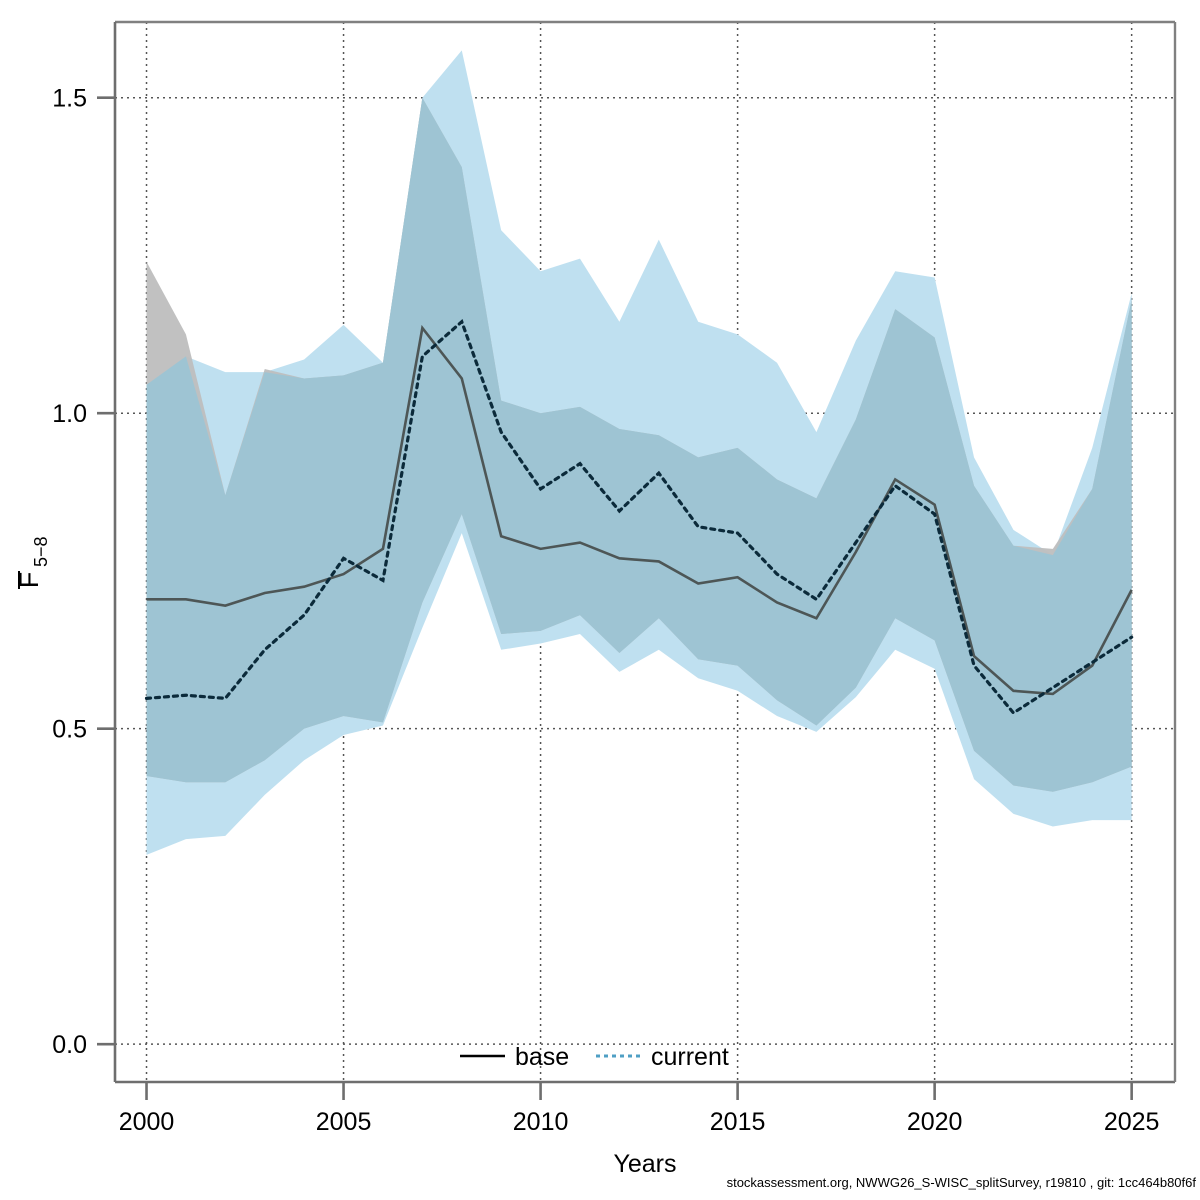 The image size is (1200, 1200). What do you see at coordinates (935, 1122) in the screenshot?
I see `x-axis-tick-label: 2020` at bounding box center [935, 1122].